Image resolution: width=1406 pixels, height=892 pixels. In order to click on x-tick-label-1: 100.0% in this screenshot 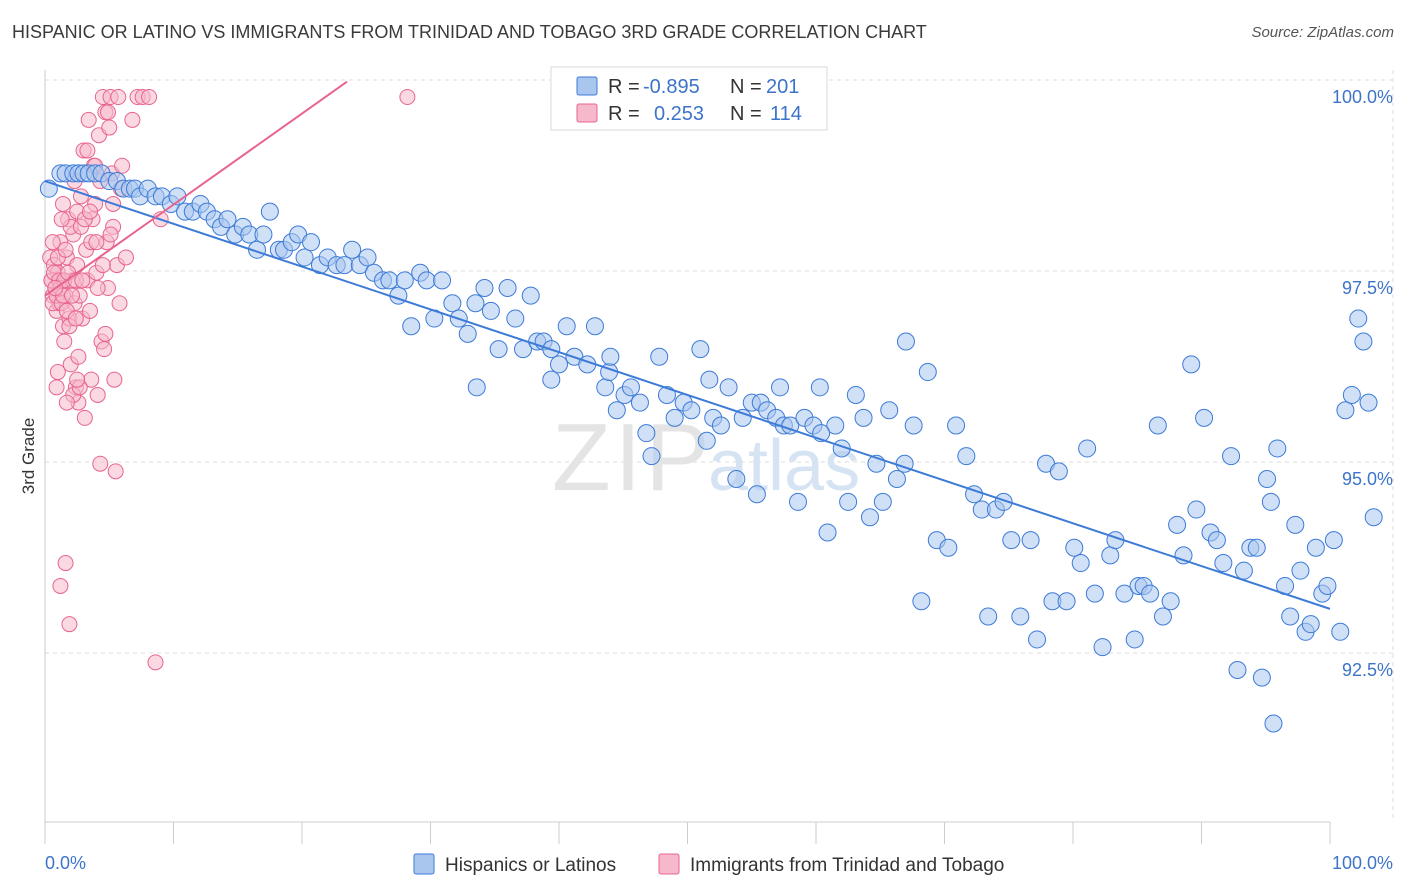, I will do `click(1362, 863)`.